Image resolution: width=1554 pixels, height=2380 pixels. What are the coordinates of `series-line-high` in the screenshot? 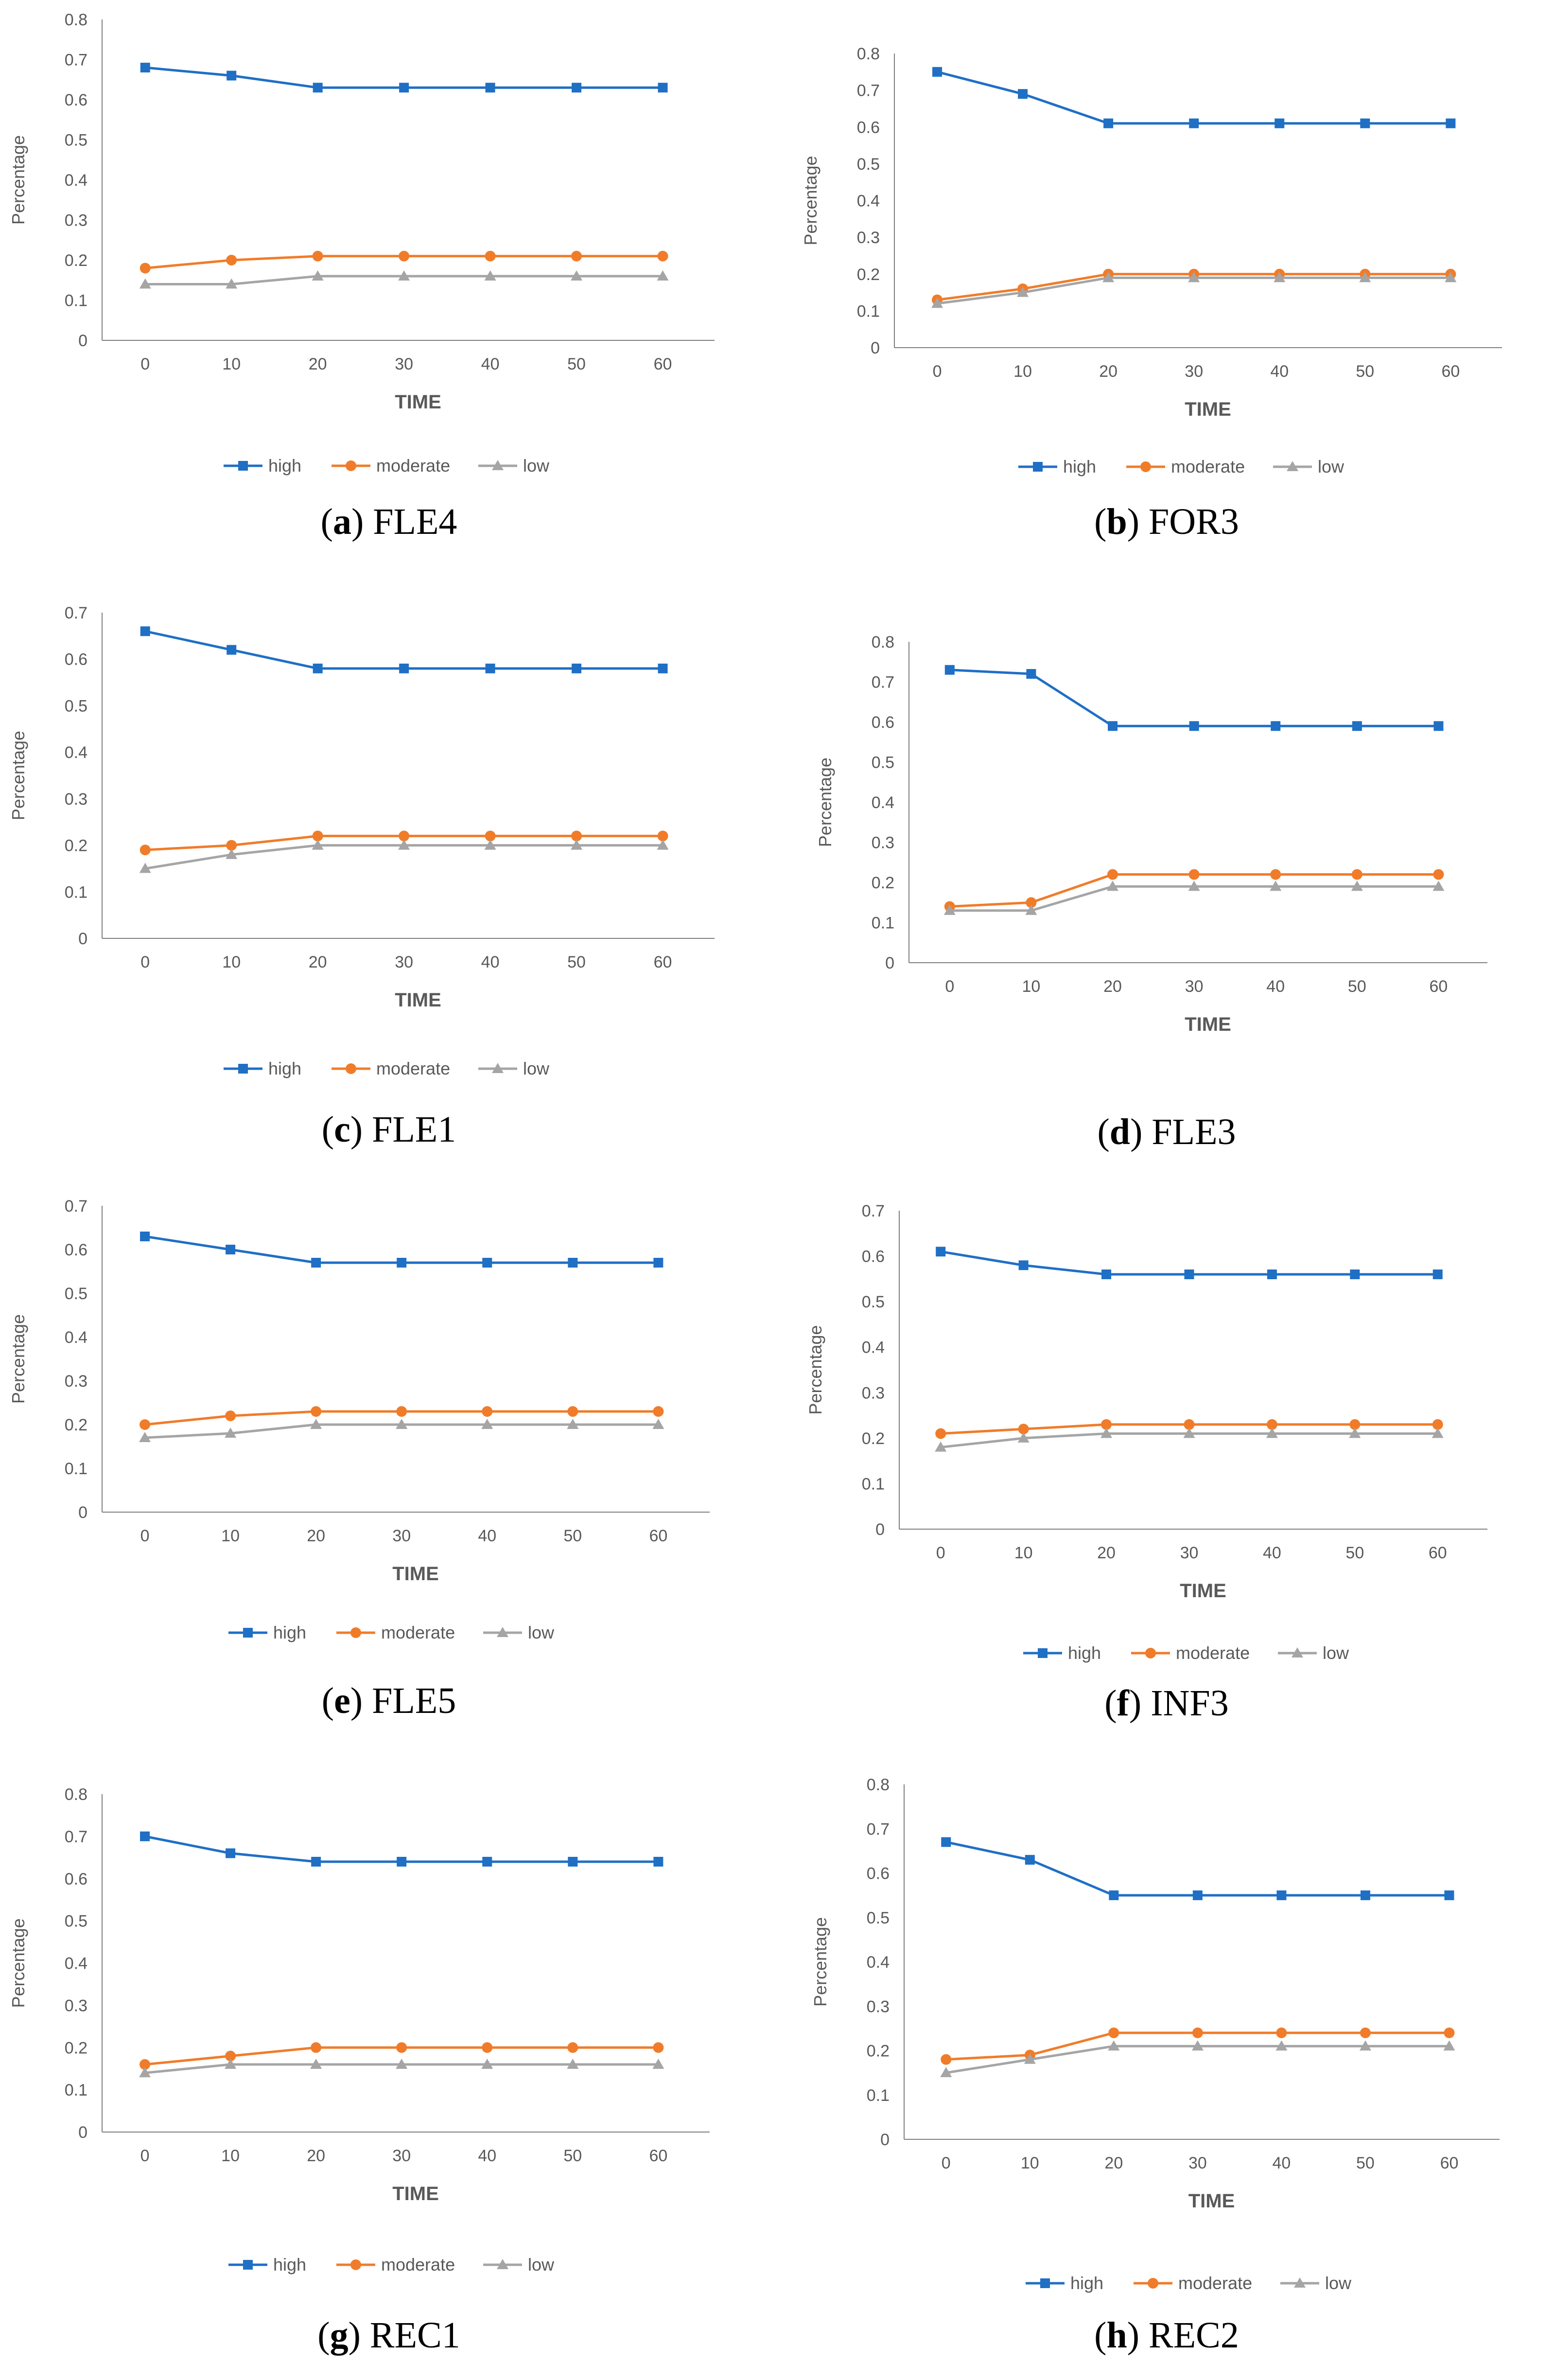 It's located at (1197, 1869).